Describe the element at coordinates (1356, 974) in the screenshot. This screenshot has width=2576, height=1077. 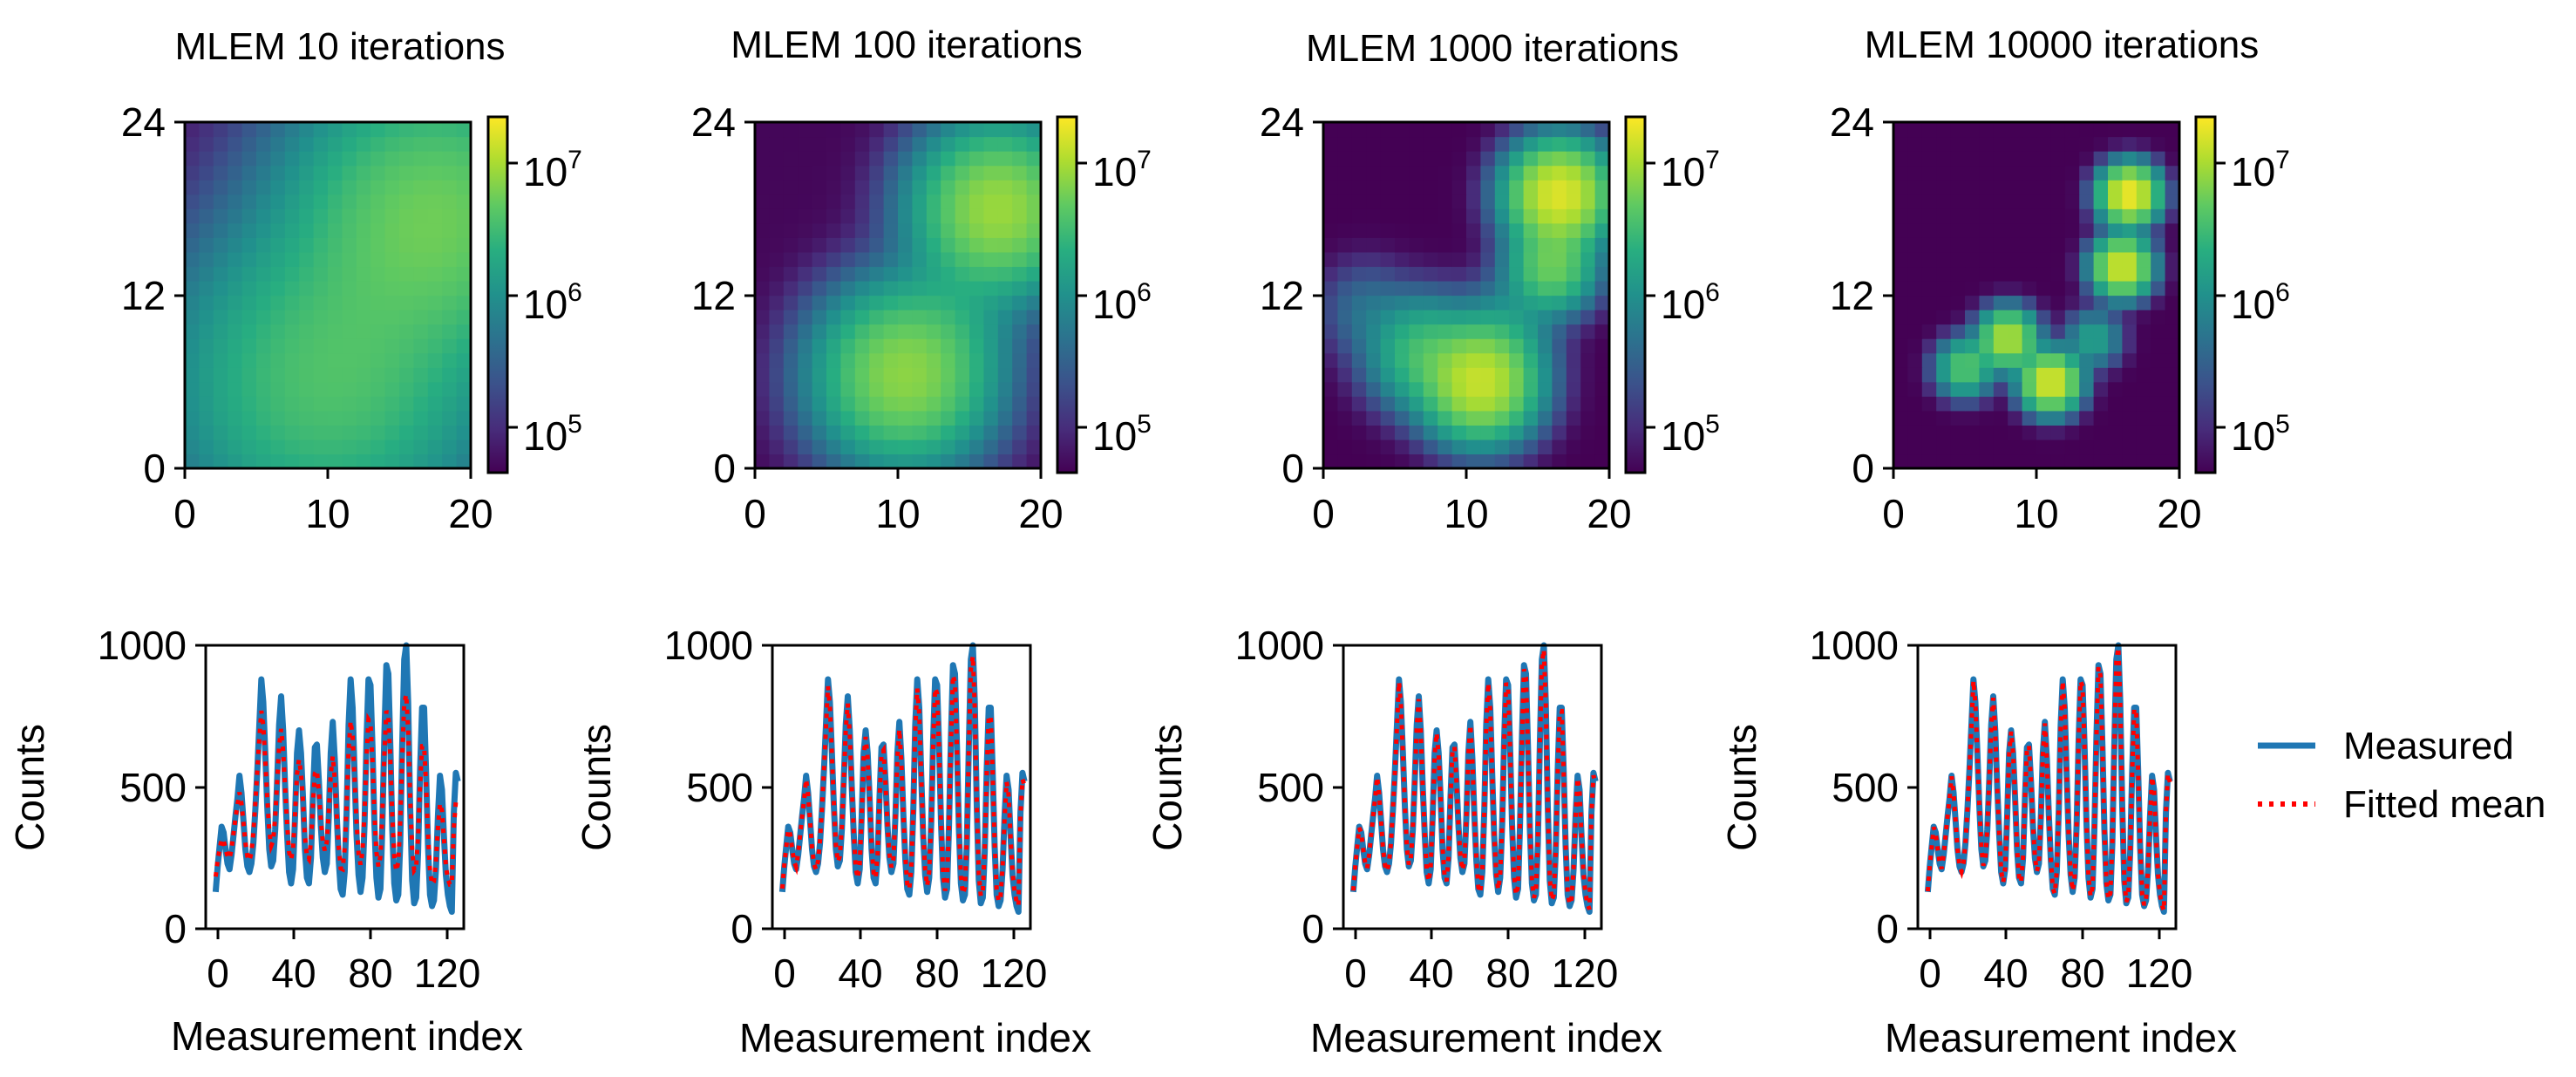
I see `x-tick-label: 0` at that location.